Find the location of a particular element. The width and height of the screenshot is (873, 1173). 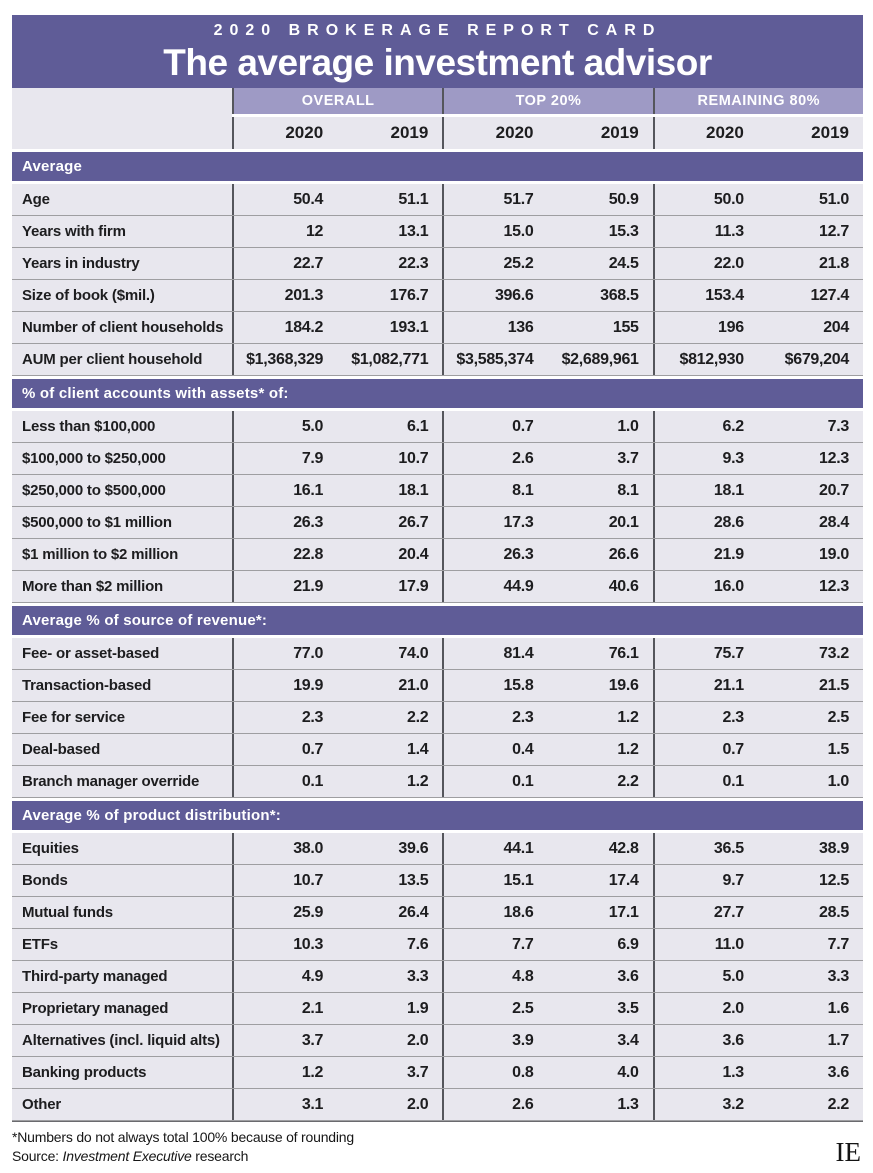

table-row: Less than $100,000 5.0 6.1 0.7 1.0 6.2 7.3 is located at coordinates (437, 427).